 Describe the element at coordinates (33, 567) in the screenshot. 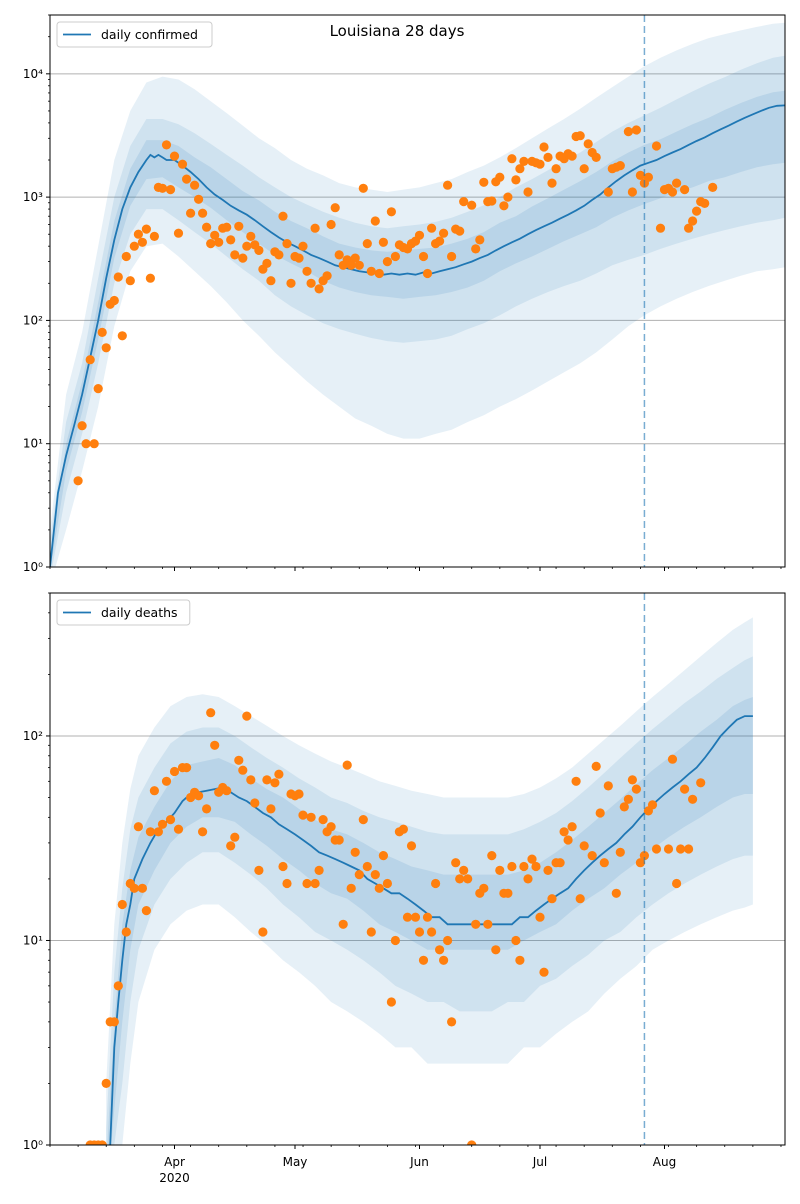

I see `y-tick-label: 10⁰` at that location.